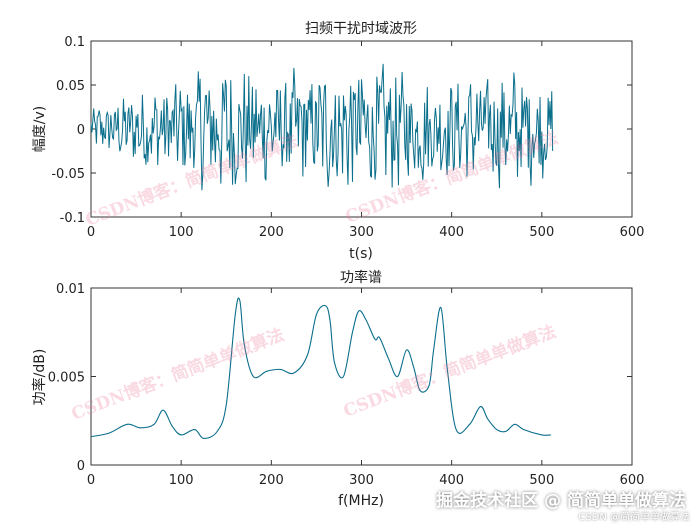  I want to click on y-tick-label: 0.1, so click(74, 42).